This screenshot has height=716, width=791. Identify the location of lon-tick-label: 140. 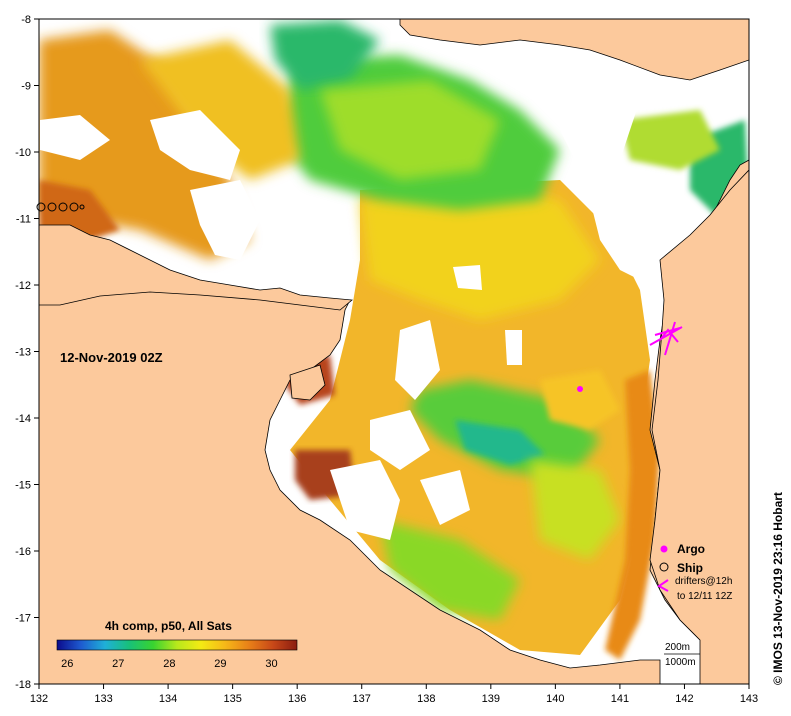
(555, 699).